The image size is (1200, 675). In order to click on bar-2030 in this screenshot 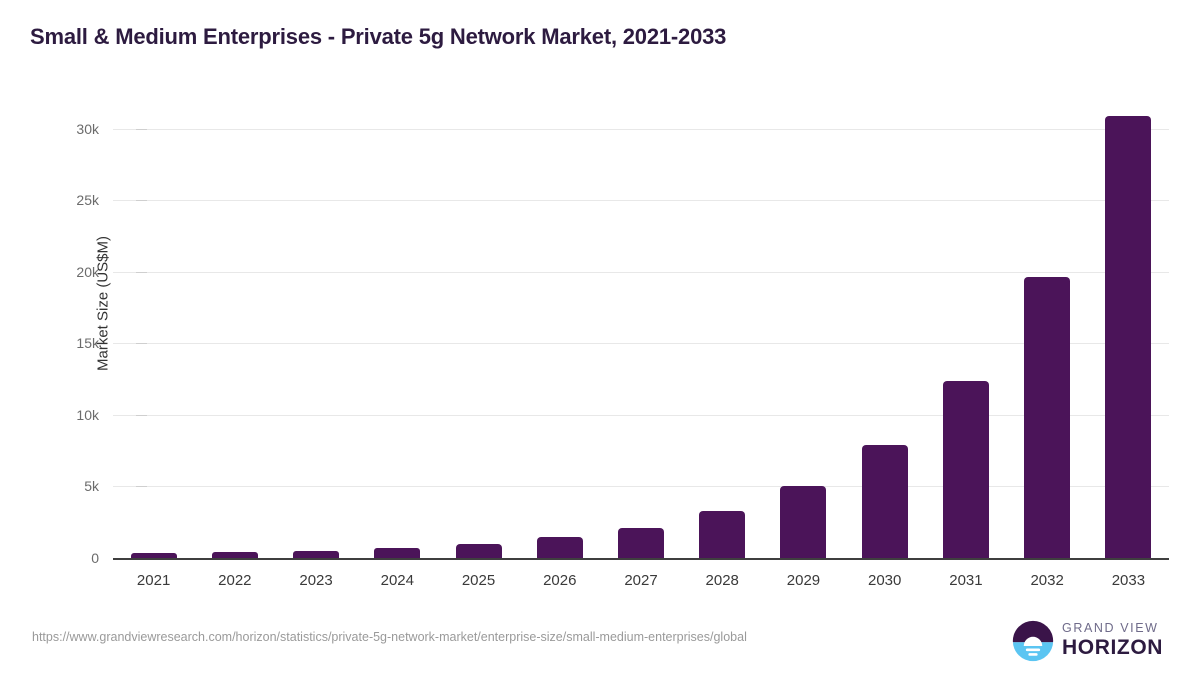, I will do `click(884, 501)`.